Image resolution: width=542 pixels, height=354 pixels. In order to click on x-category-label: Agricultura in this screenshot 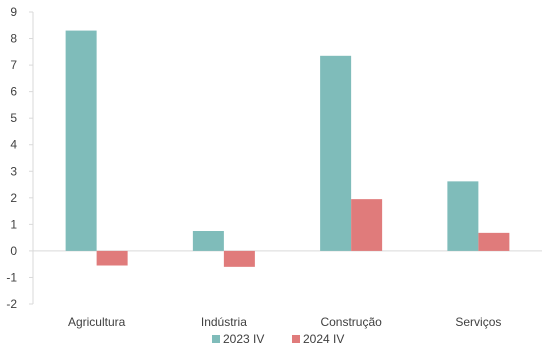, I will do `click(97, 322)`.